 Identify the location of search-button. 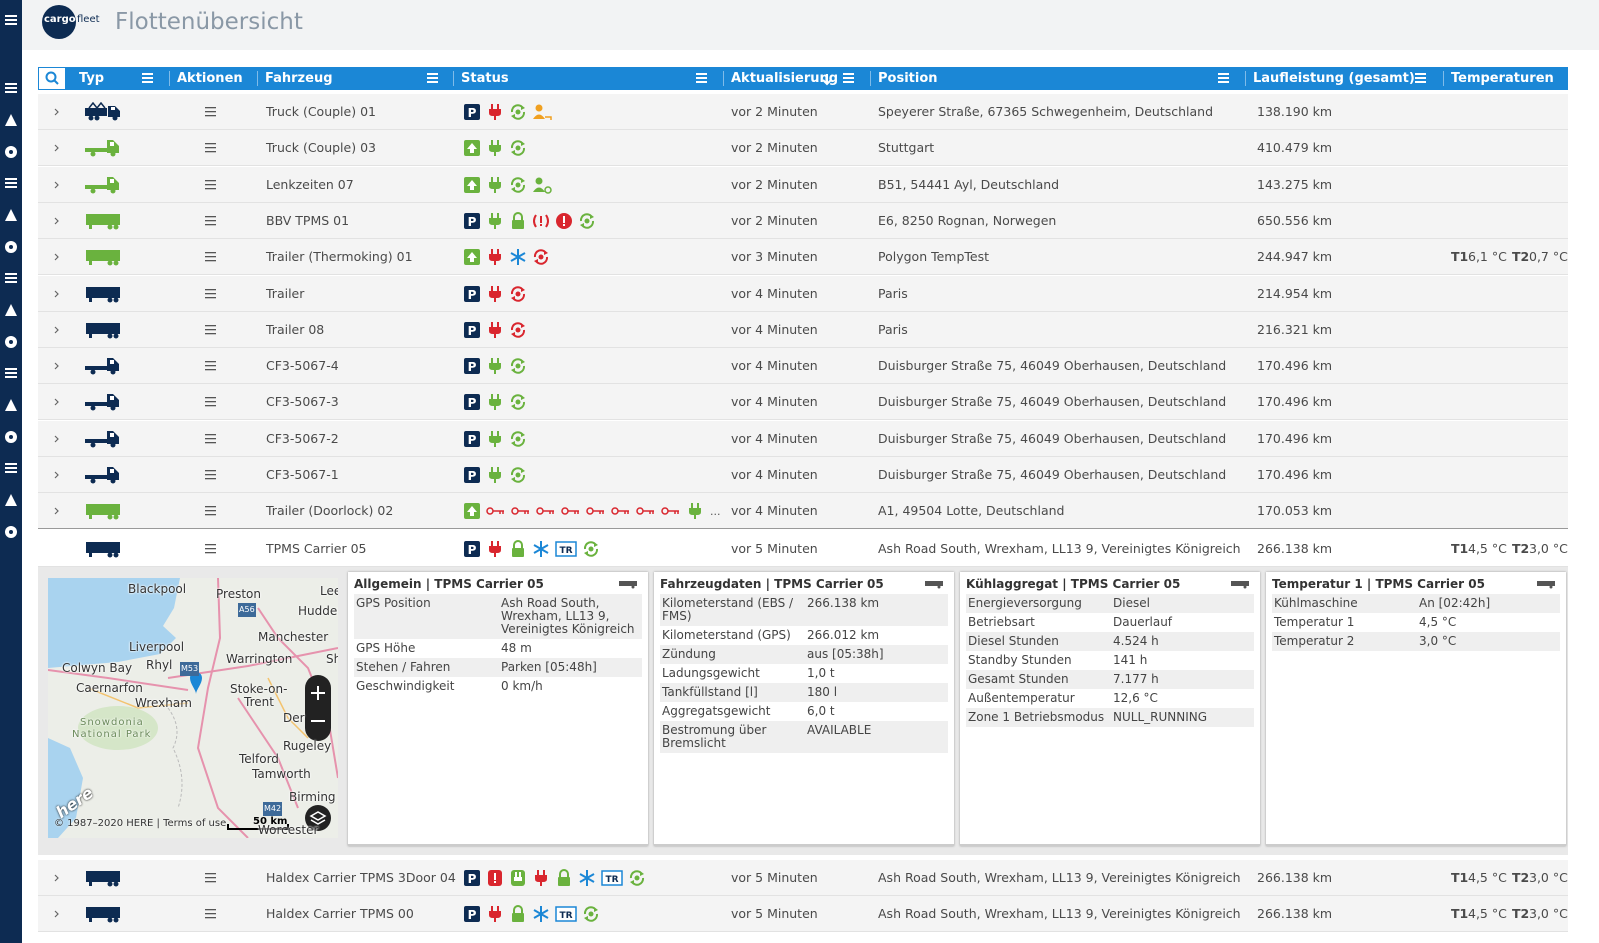
(52, 78).